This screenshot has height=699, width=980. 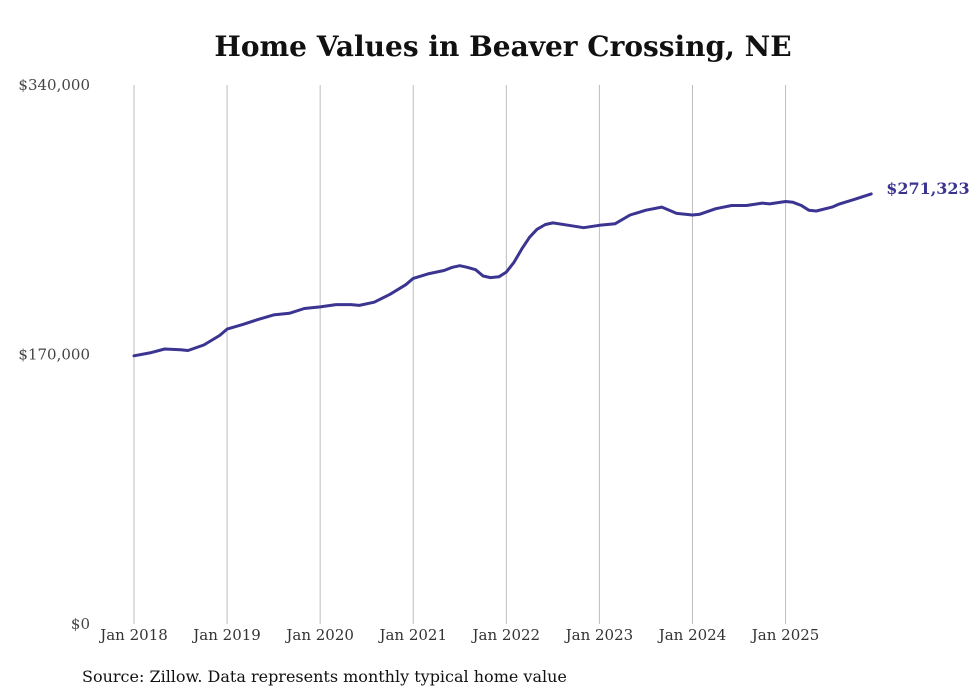 What do you see at coordinates (928, 188) in the screenshot?
I see `end-value-label: $271,323` at bounding box center [928, 188].